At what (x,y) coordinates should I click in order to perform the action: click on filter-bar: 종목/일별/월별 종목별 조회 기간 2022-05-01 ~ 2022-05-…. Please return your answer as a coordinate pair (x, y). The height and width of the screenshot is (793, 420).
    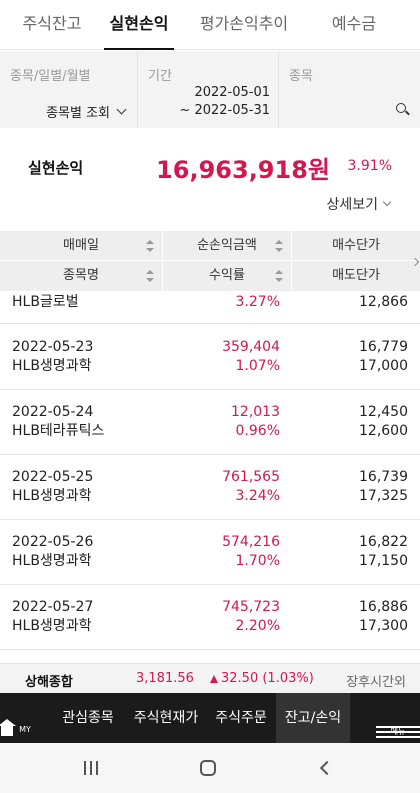
    Looking at the image, I should click on (210, 89).